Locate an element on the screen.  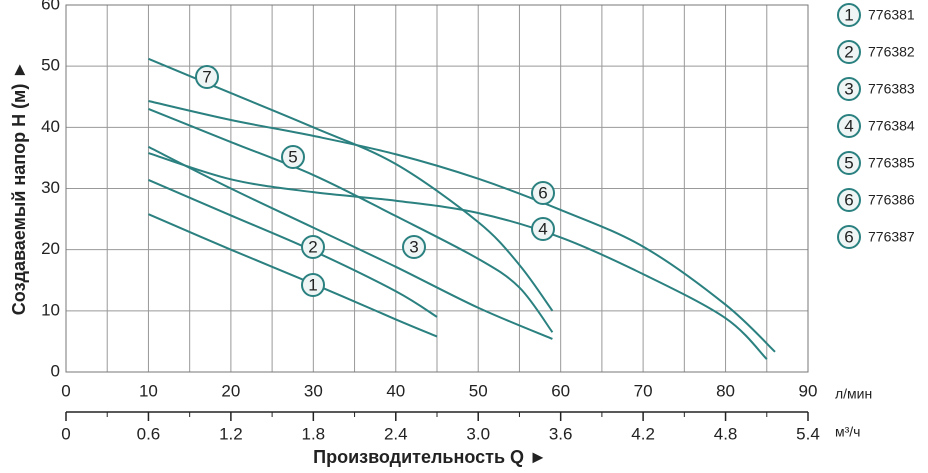
curve-label: 2 is located at coordinates (312, 246).